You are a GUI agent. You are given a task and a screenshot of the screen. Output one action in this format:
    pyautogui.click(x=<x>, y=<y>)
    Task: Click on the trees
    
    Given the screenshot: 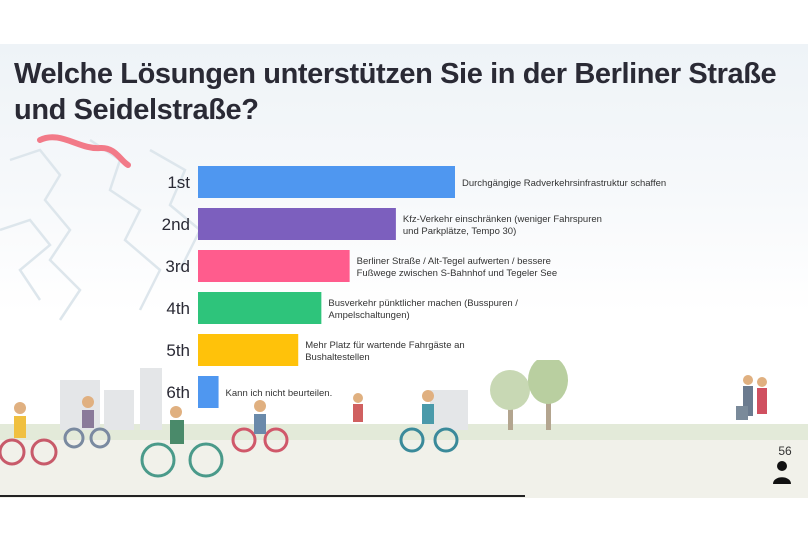 What is the action you would take?
    pyautogui.click(x=529, y=395)
    